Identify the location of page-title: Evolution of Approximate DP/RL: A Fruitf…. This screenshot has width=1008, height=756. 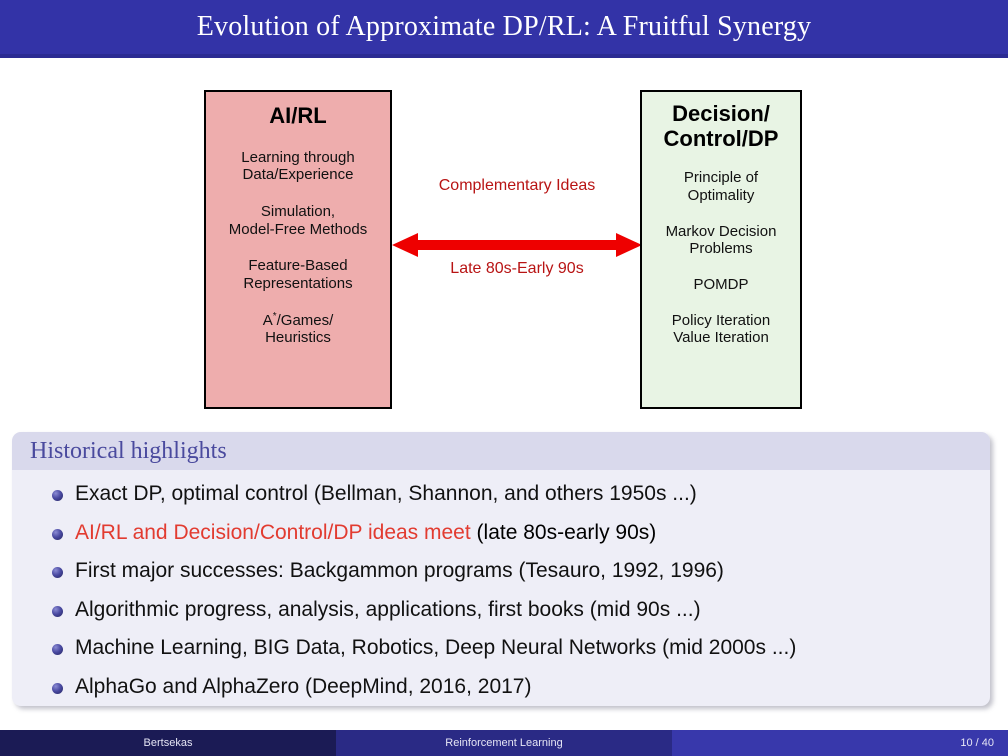
(504, 26).